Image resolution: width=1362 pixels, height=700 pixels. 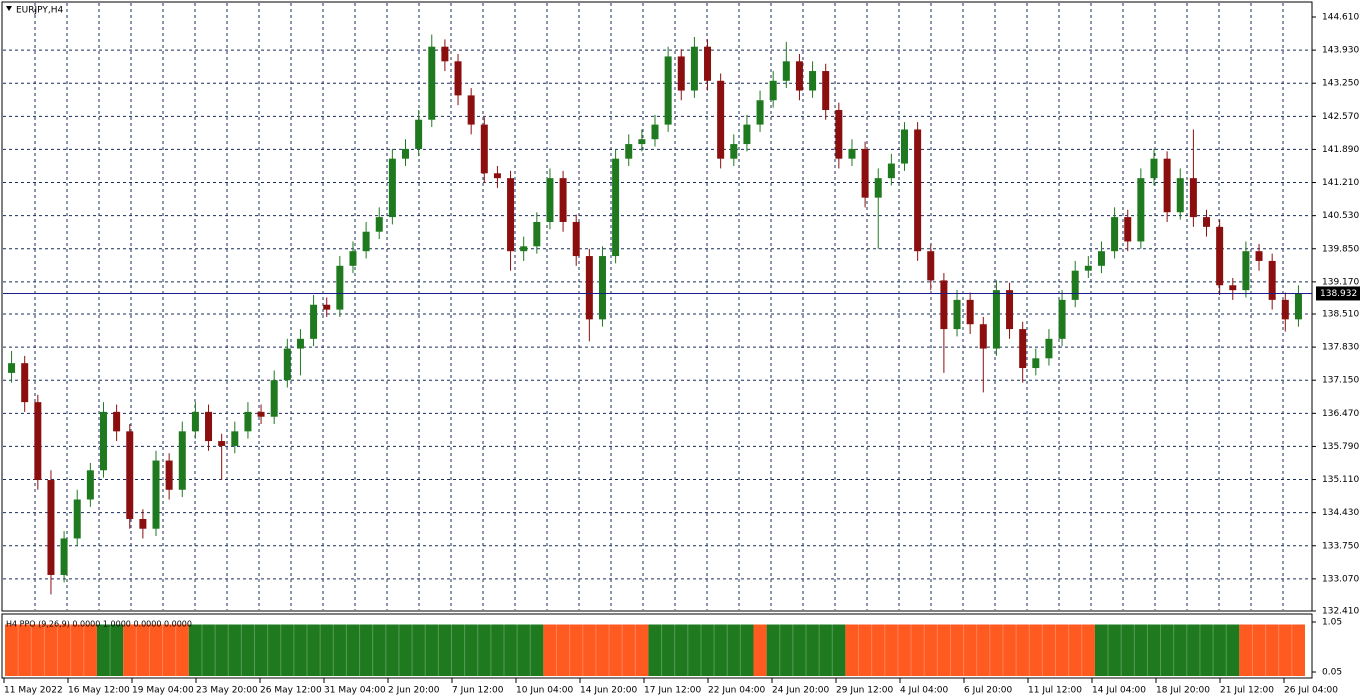 What do you see at coordinates (1338, 294) in the screenshot?
I see `current-price-label: 138.932` at bounding box center [1338, 294].